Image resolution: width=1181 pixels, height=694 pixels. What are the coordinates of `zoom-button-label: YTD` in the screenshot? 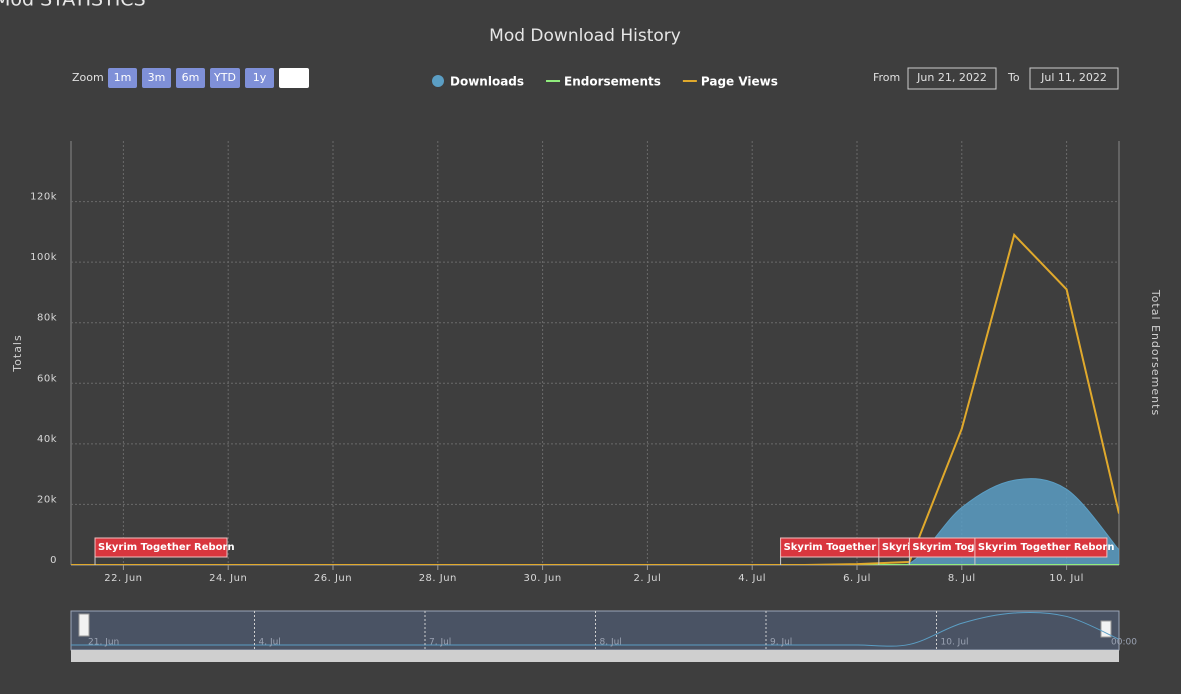 It's located at (224, 77).